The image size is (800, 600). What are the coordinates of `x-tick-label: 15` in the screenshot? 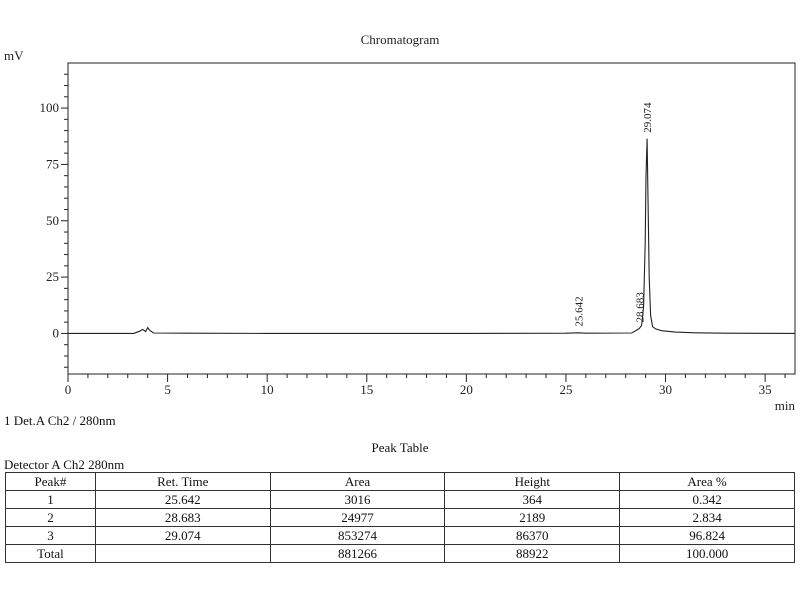 It's located at (366, 389).